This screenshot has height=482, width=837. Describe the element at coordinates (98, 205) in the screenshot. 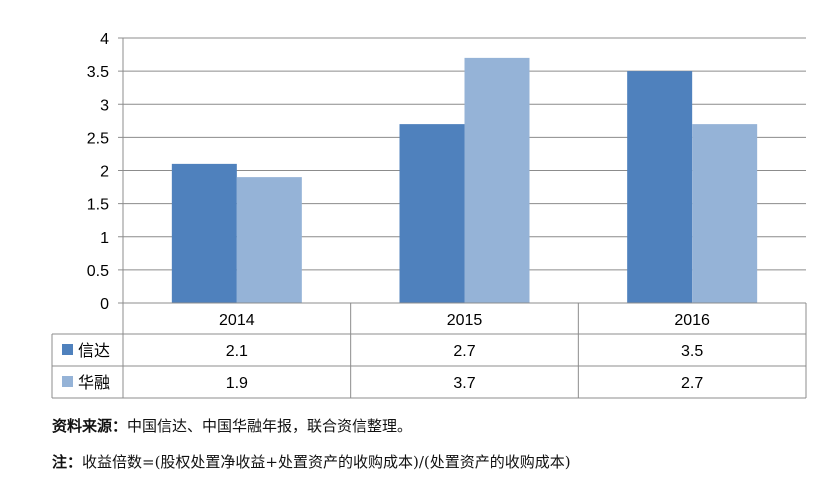

I see `y-tick-label: 1.5` at that location.